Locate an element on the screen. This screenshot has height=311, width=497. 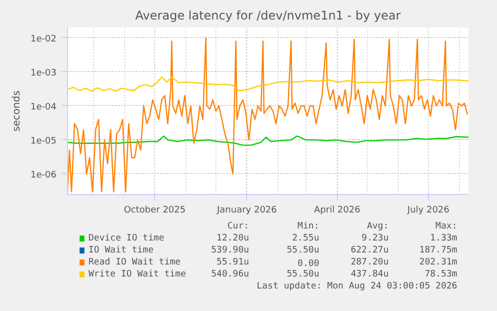
chart-title: Average latency for /dev/nvme1n1 - by year is located at coordinates (268, 15).